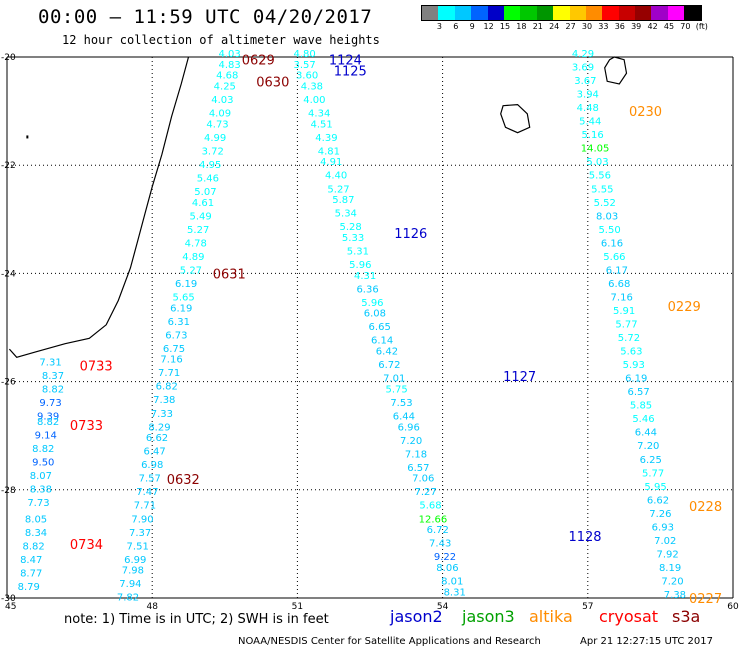  I want to click on wave-height-value: 6.42, so click(387, 352).